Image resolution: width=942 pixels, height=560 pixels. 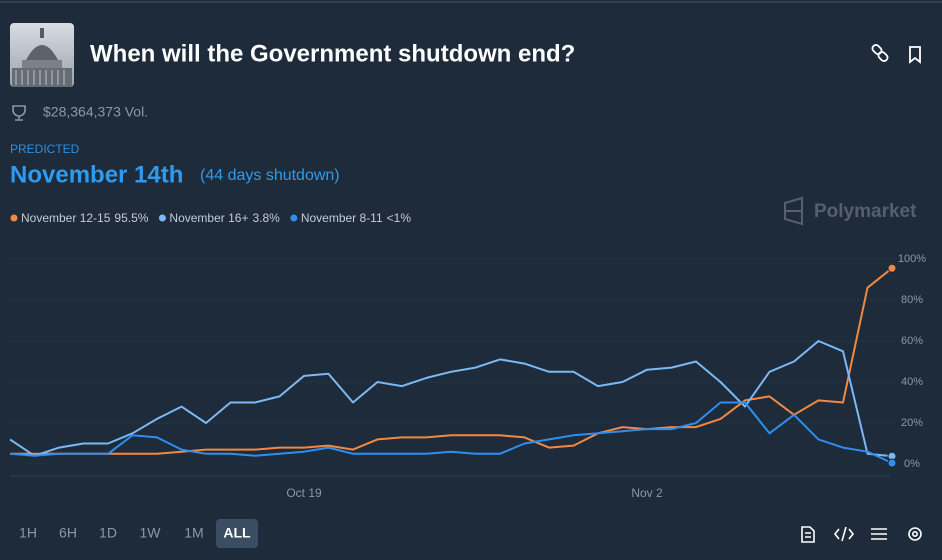 I want to click on legend-value: 3.8%, so click(x=266, y=218).